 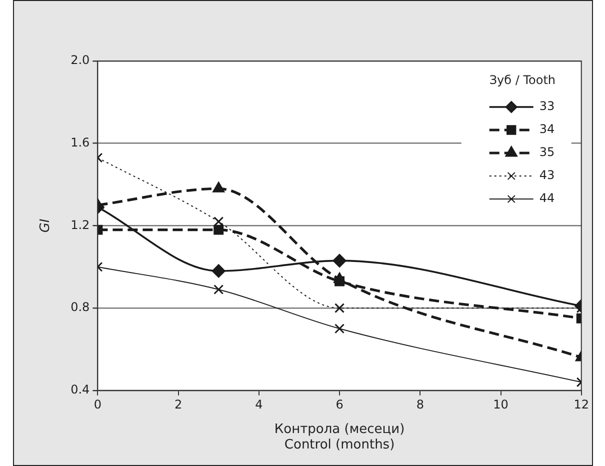 I want to click on legend-label: 33, so click(x=547, y=106).